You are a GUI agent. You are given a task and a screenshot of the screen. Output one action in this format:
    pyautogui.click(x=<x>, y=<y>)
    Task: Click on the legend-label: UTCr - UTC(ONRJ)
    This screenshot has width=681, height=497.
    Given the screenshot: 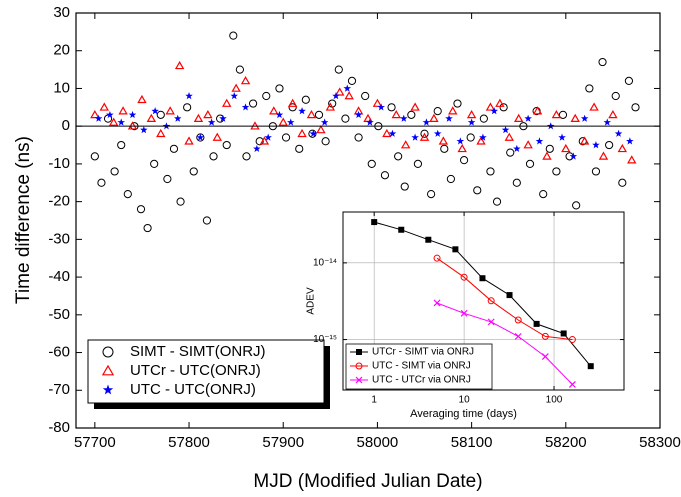 What is the action you would take?
    pyautogui.click(x=195, y=370)
    